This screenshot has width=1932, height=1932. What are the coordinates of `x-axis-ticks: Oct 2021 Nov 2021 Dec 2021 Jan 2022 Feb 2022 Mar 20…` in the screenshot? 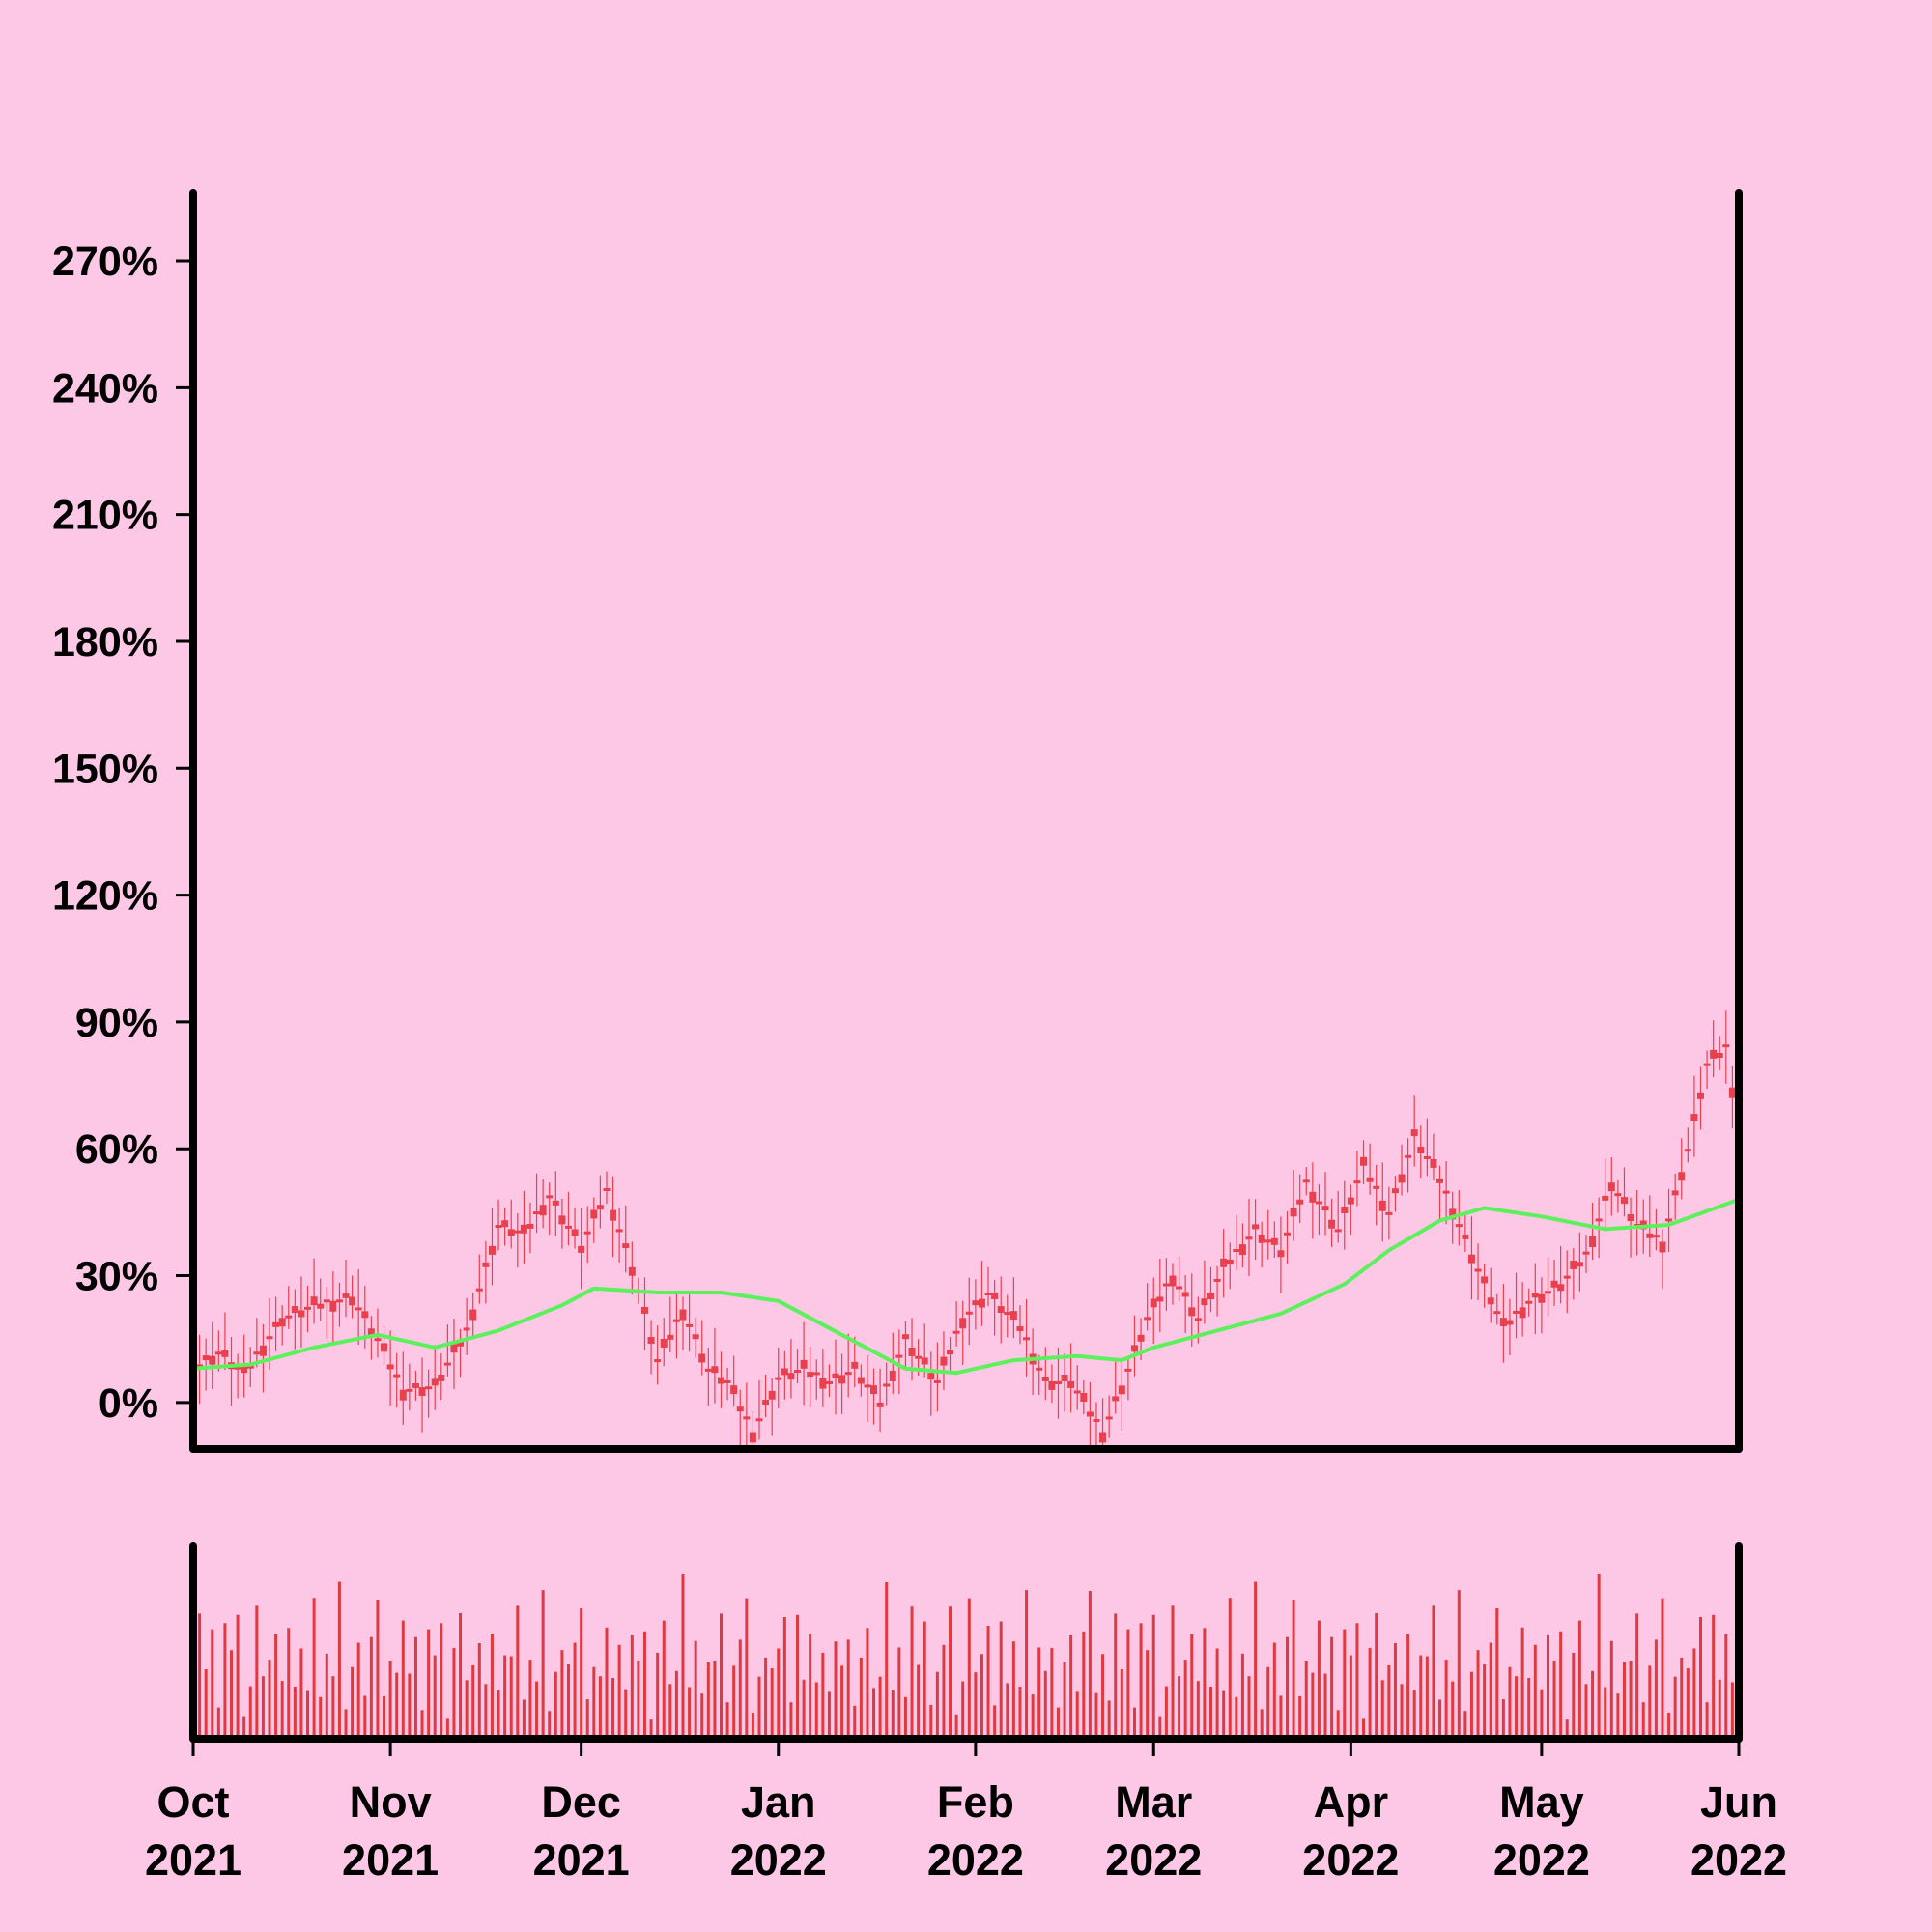 It's located at (966, 1812).